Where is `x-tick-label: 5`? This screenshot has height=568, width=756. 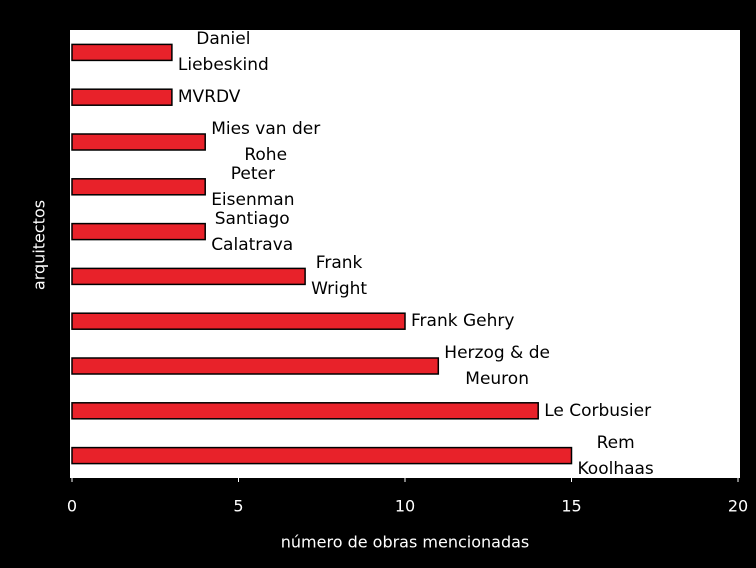 x-tick-label: 5 is located at coordinates (238, 506).